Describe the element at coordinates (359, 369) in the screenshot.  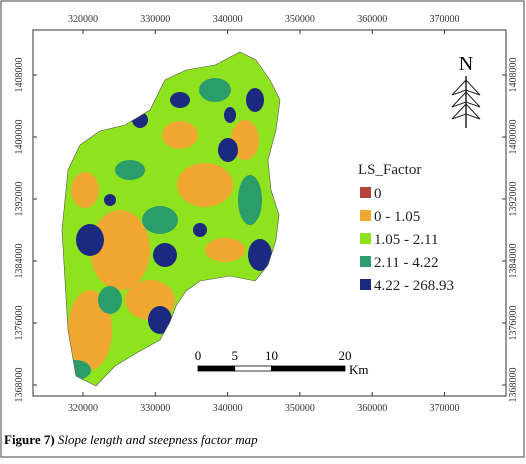
I see `scale-unit: Km` at that location.